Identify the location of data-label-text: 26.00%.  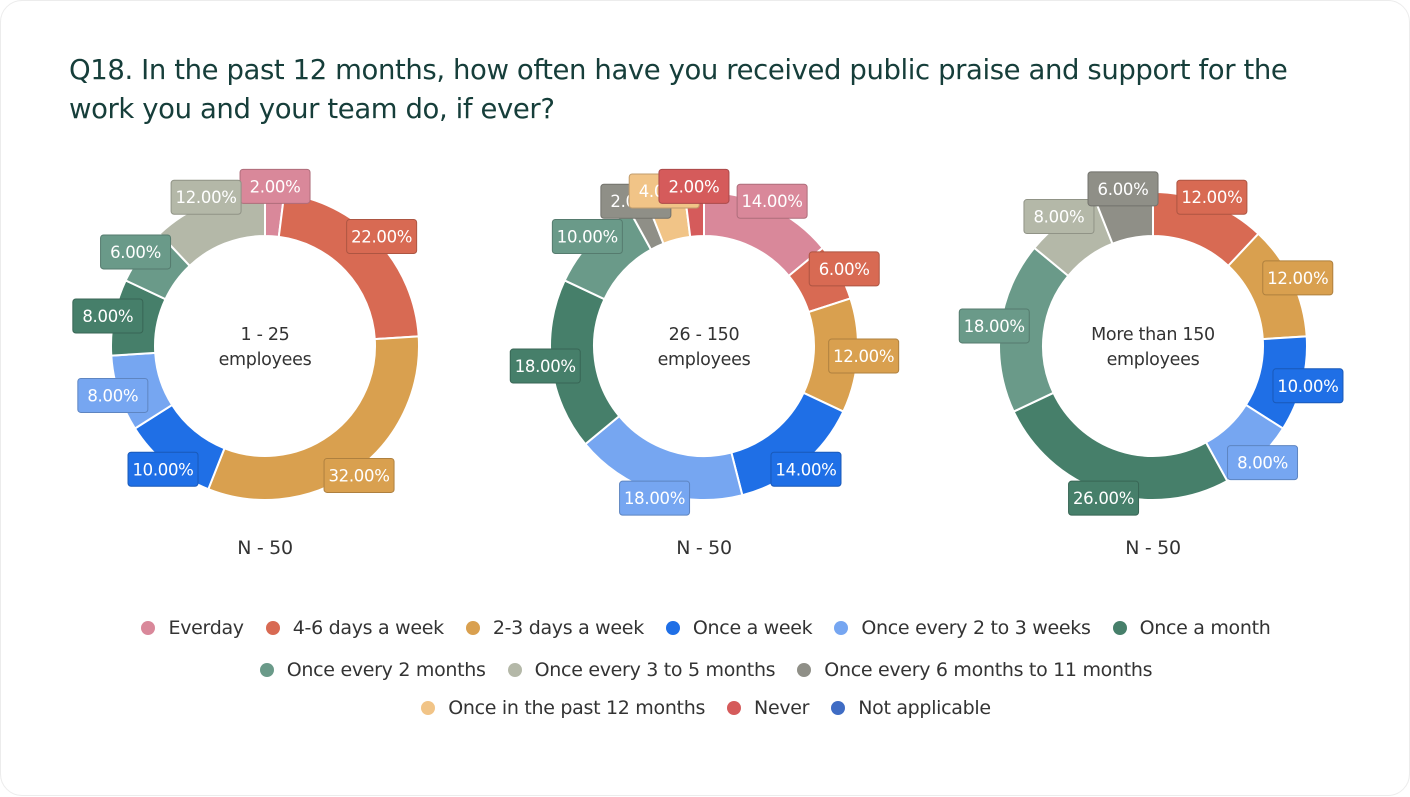
(1103, 498).